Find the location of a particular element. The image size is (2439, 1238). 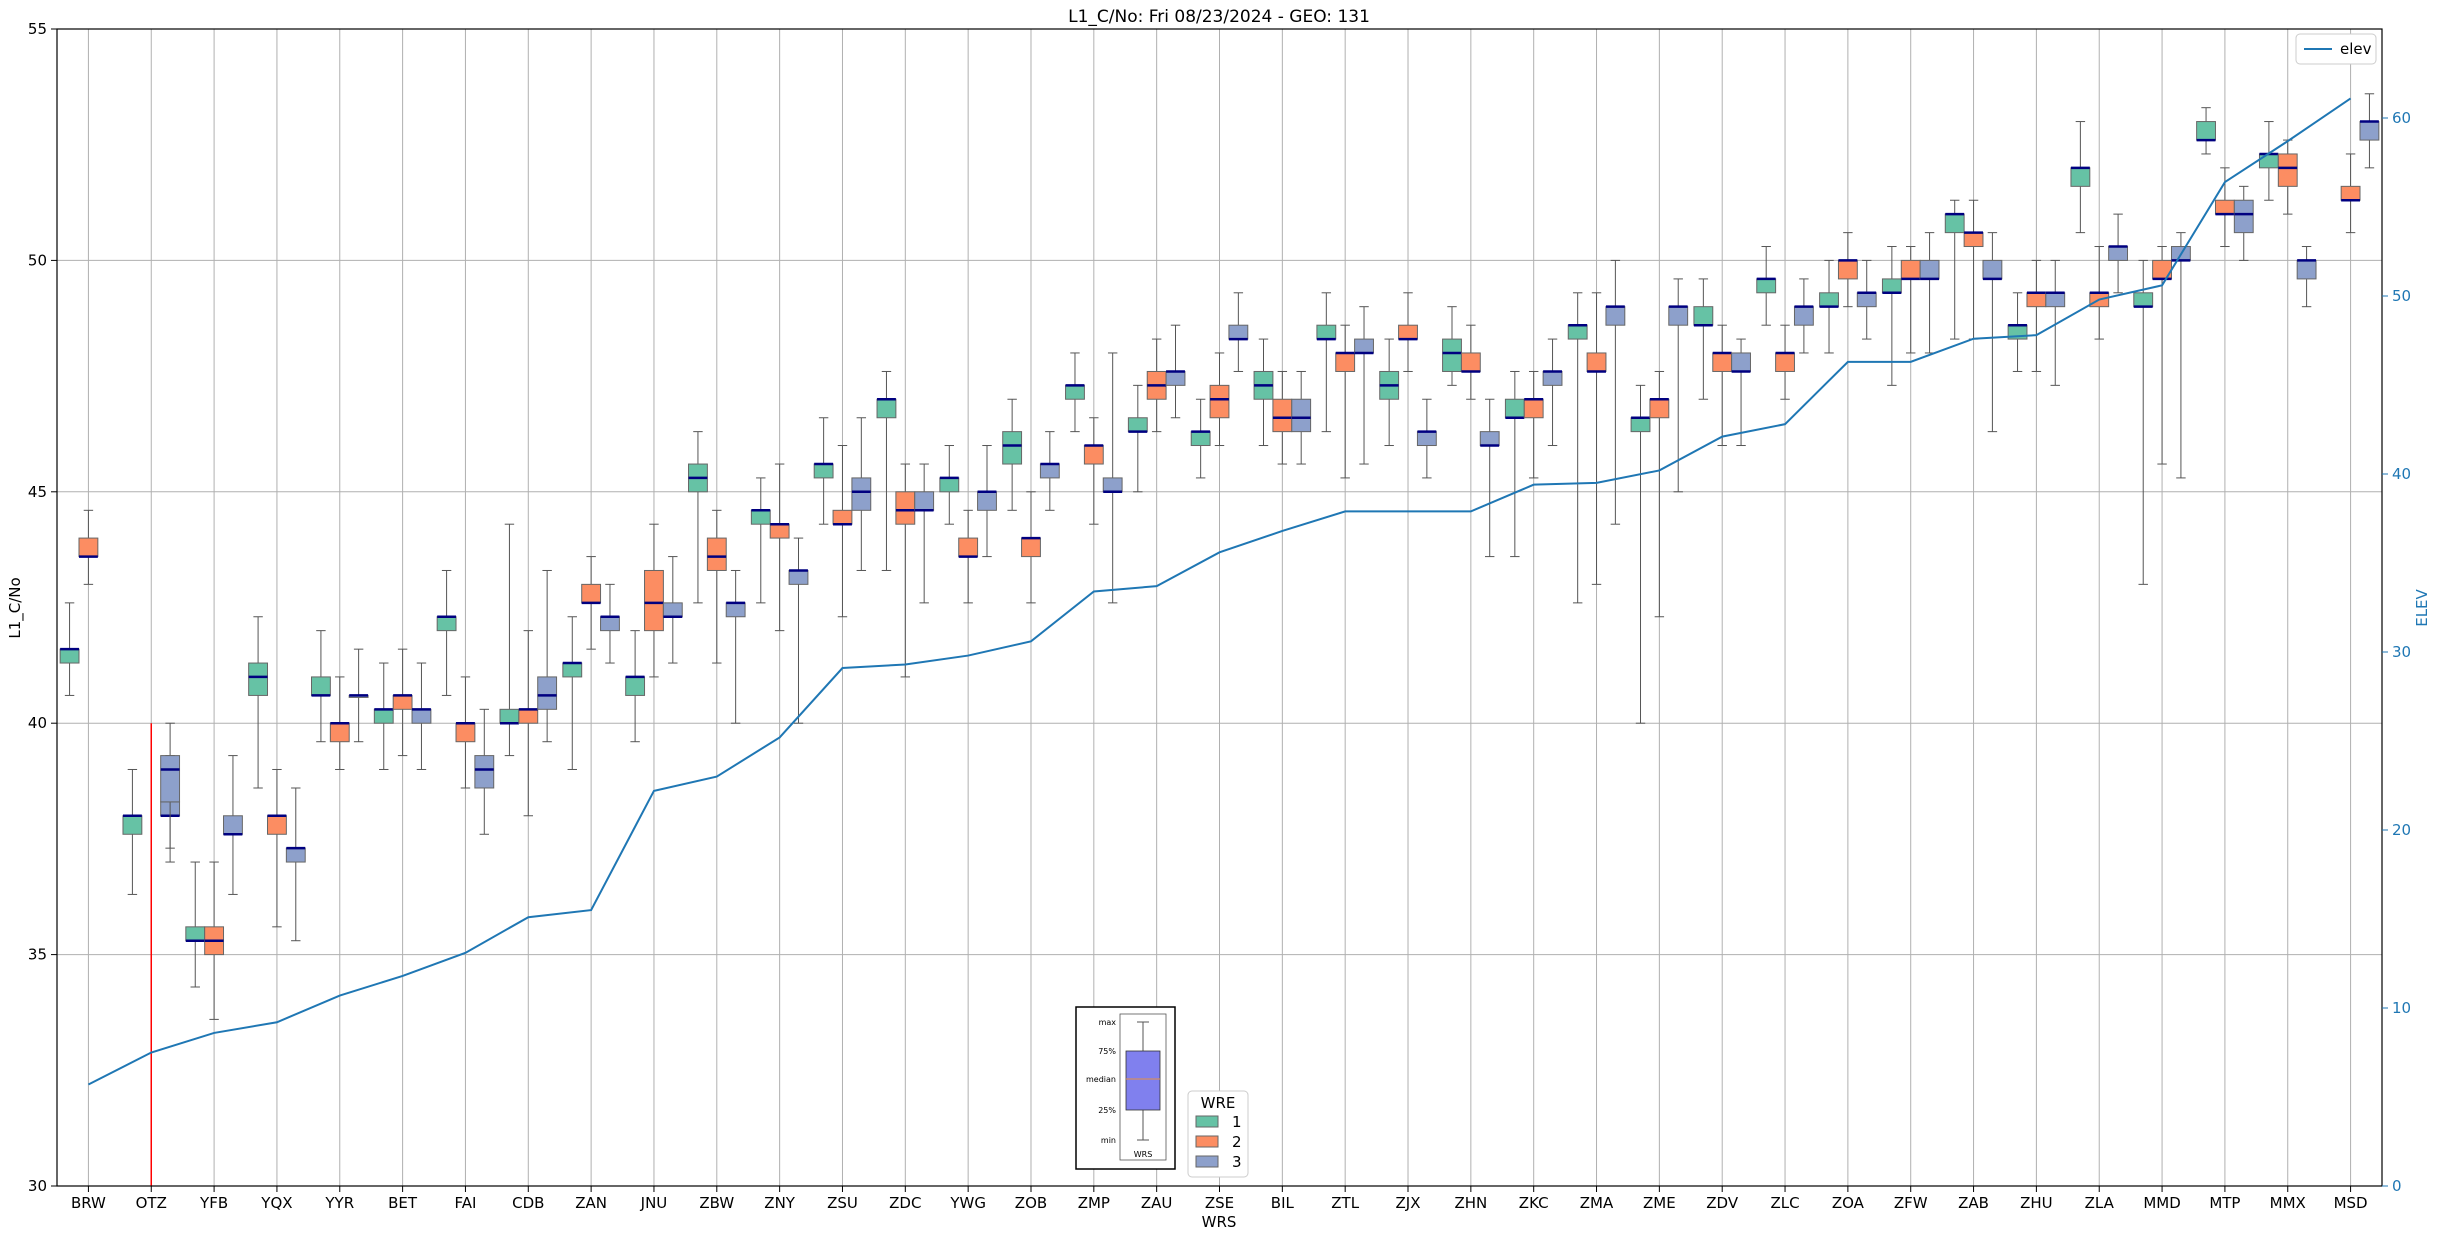

box-otz-wre1 is located at coordinates (132, 831).